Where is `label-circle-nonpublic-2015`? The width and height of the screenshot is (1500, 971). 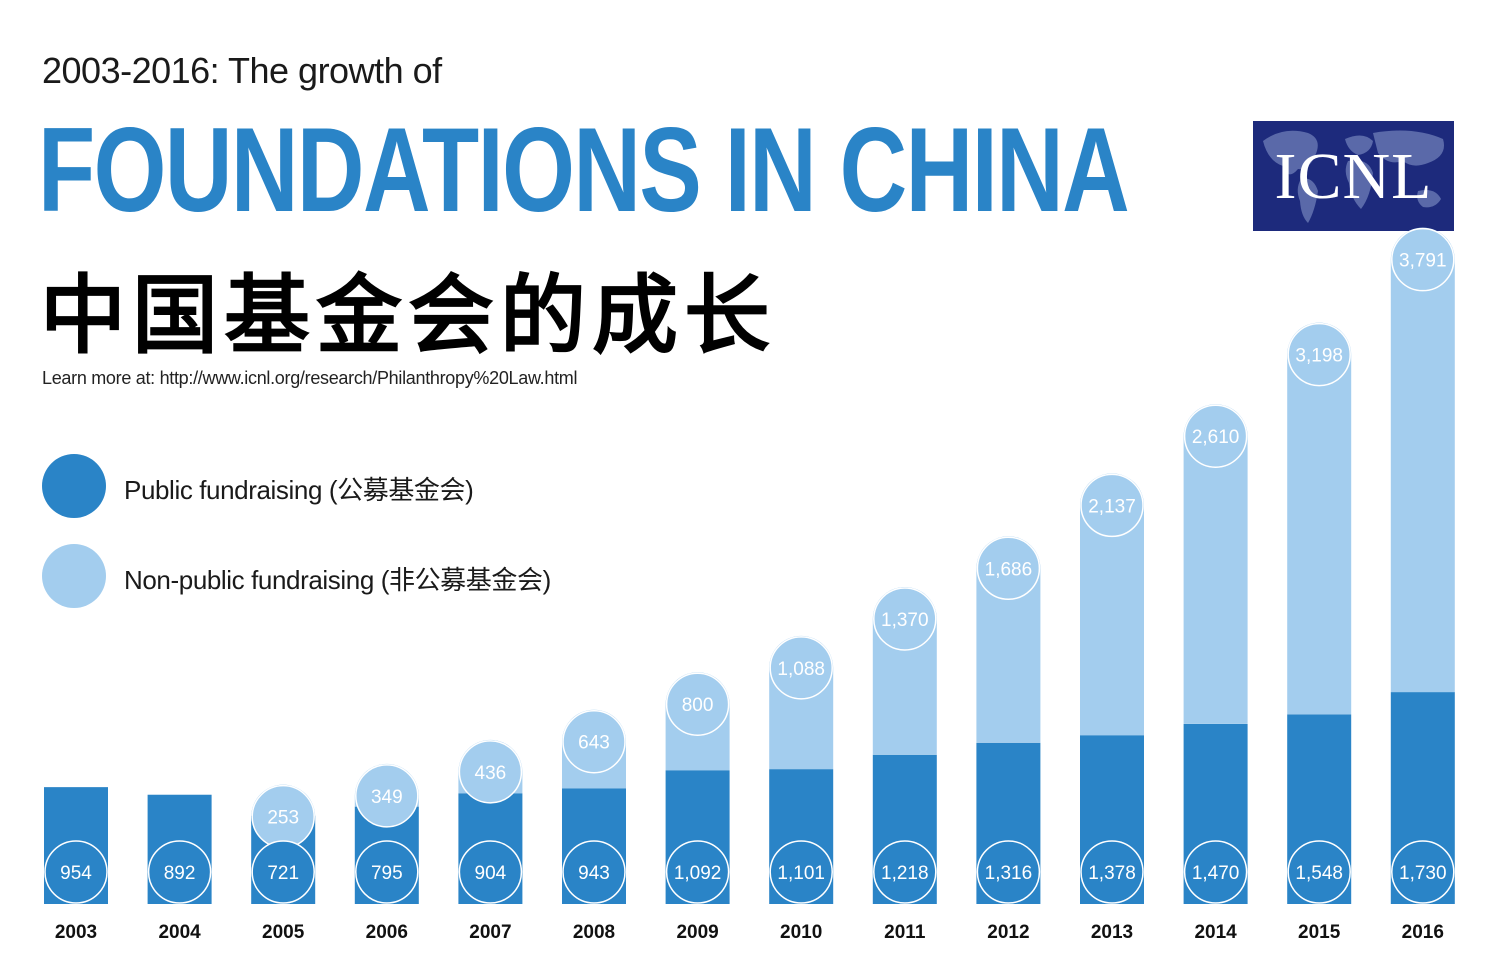 label-circle-nonpublic-2015 is located at coordinates (1319, 354).